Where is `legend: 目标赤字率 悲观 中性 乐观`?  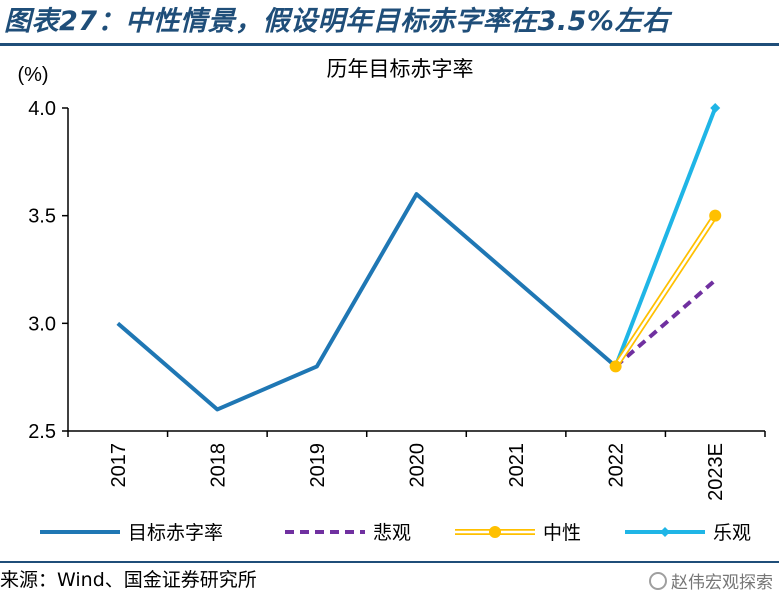 legend: 目标赤字率 悲观 中性 乐观 is located at coordinates (395, 533).